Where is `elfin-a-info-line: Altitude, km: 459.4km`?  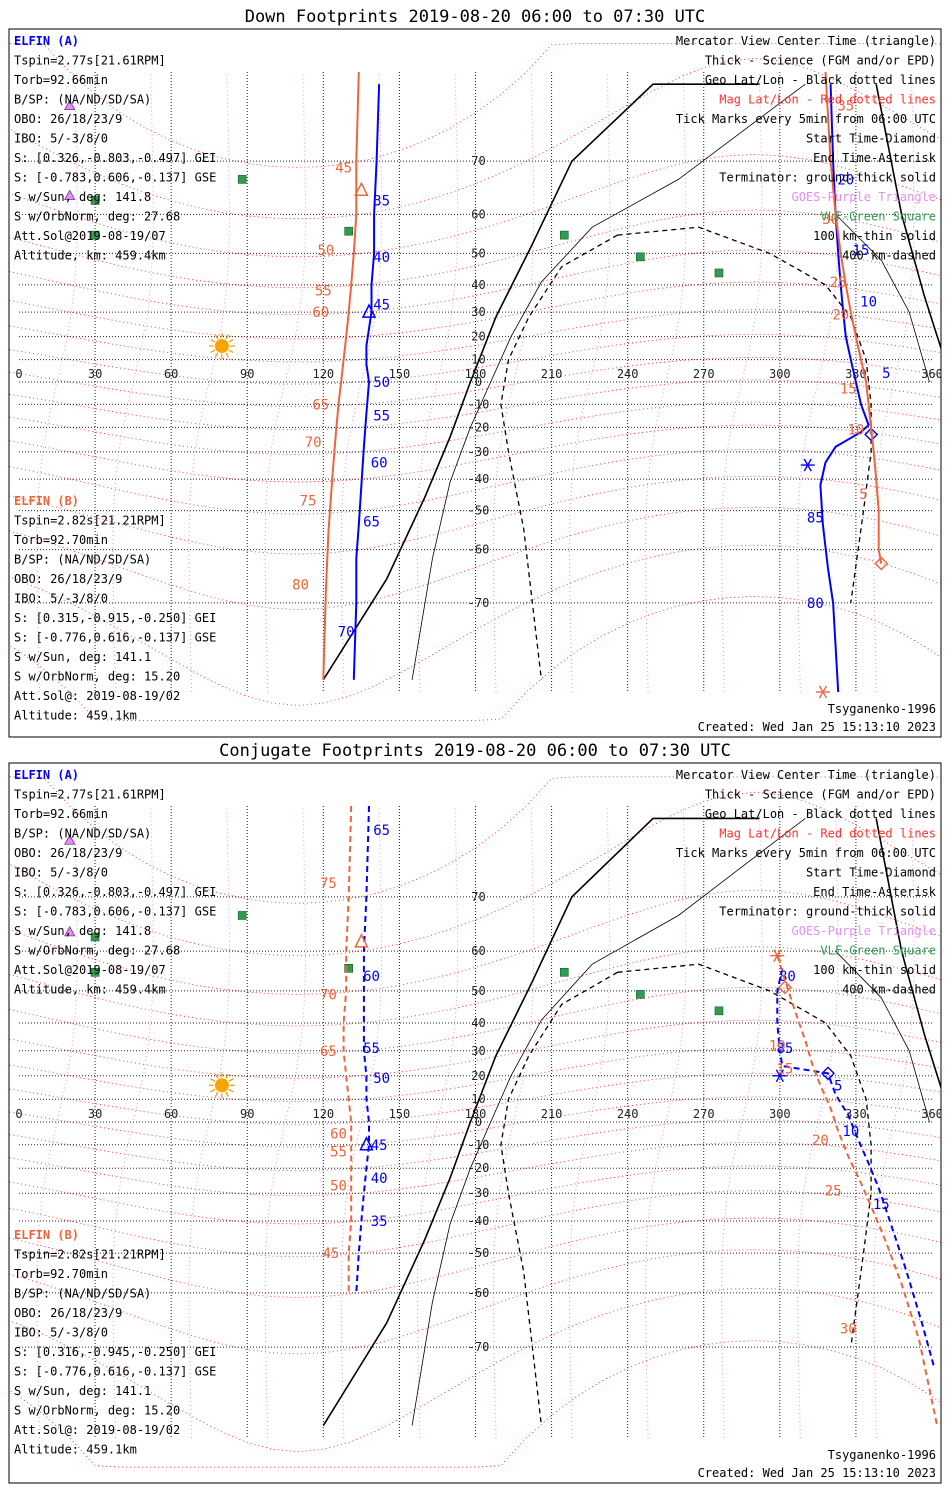
elfin-a-info-line: Altitude, km: 459.4km is located at coordinates (90, 256).